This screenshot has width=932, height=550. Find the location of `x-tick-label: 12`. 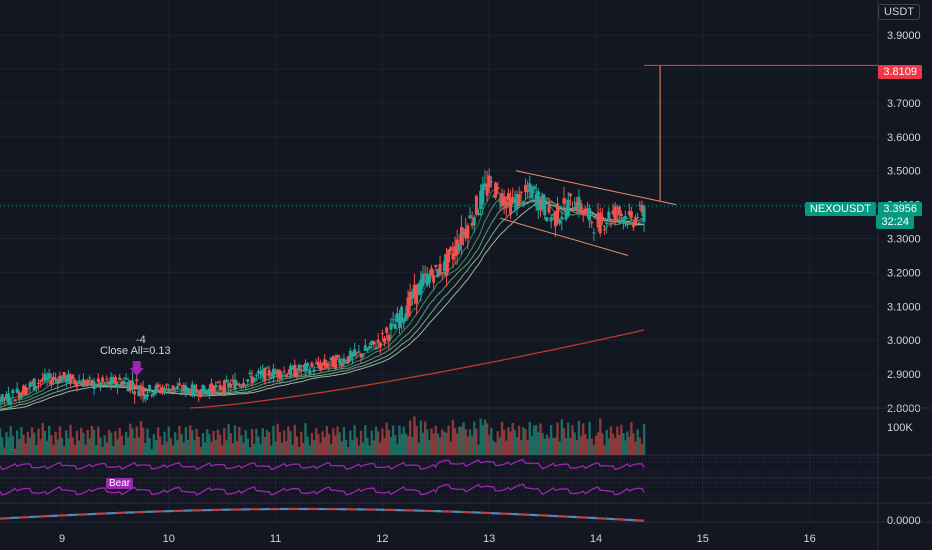

x-tick-label: 12 is located at coordinates (382, 539).